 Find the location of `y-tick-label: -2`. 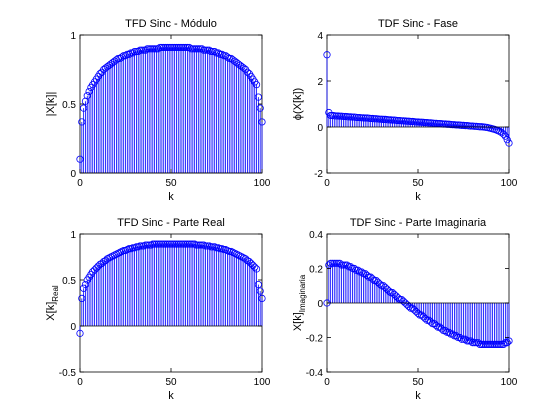

y-tick-label: -2 is located at coordinates (318, 174).